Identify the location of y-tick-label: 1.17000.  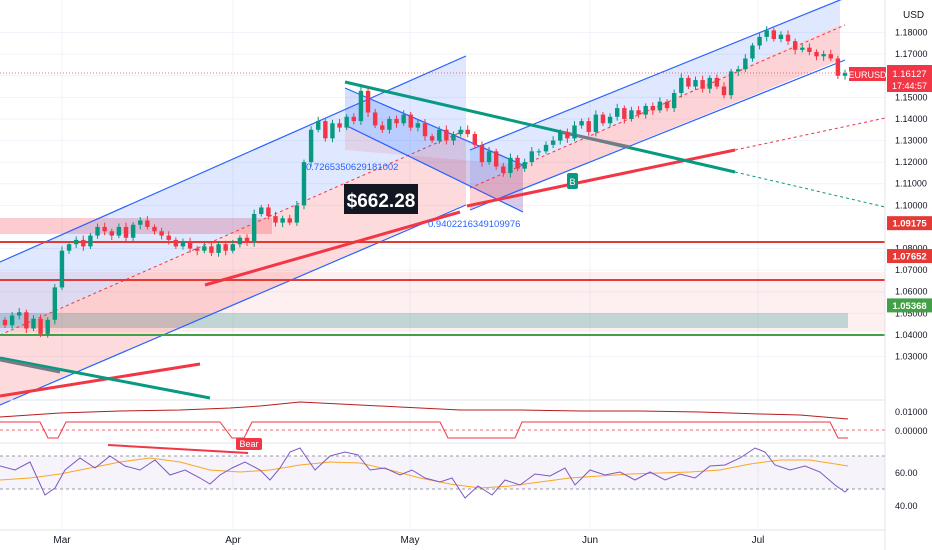
(911, 54).